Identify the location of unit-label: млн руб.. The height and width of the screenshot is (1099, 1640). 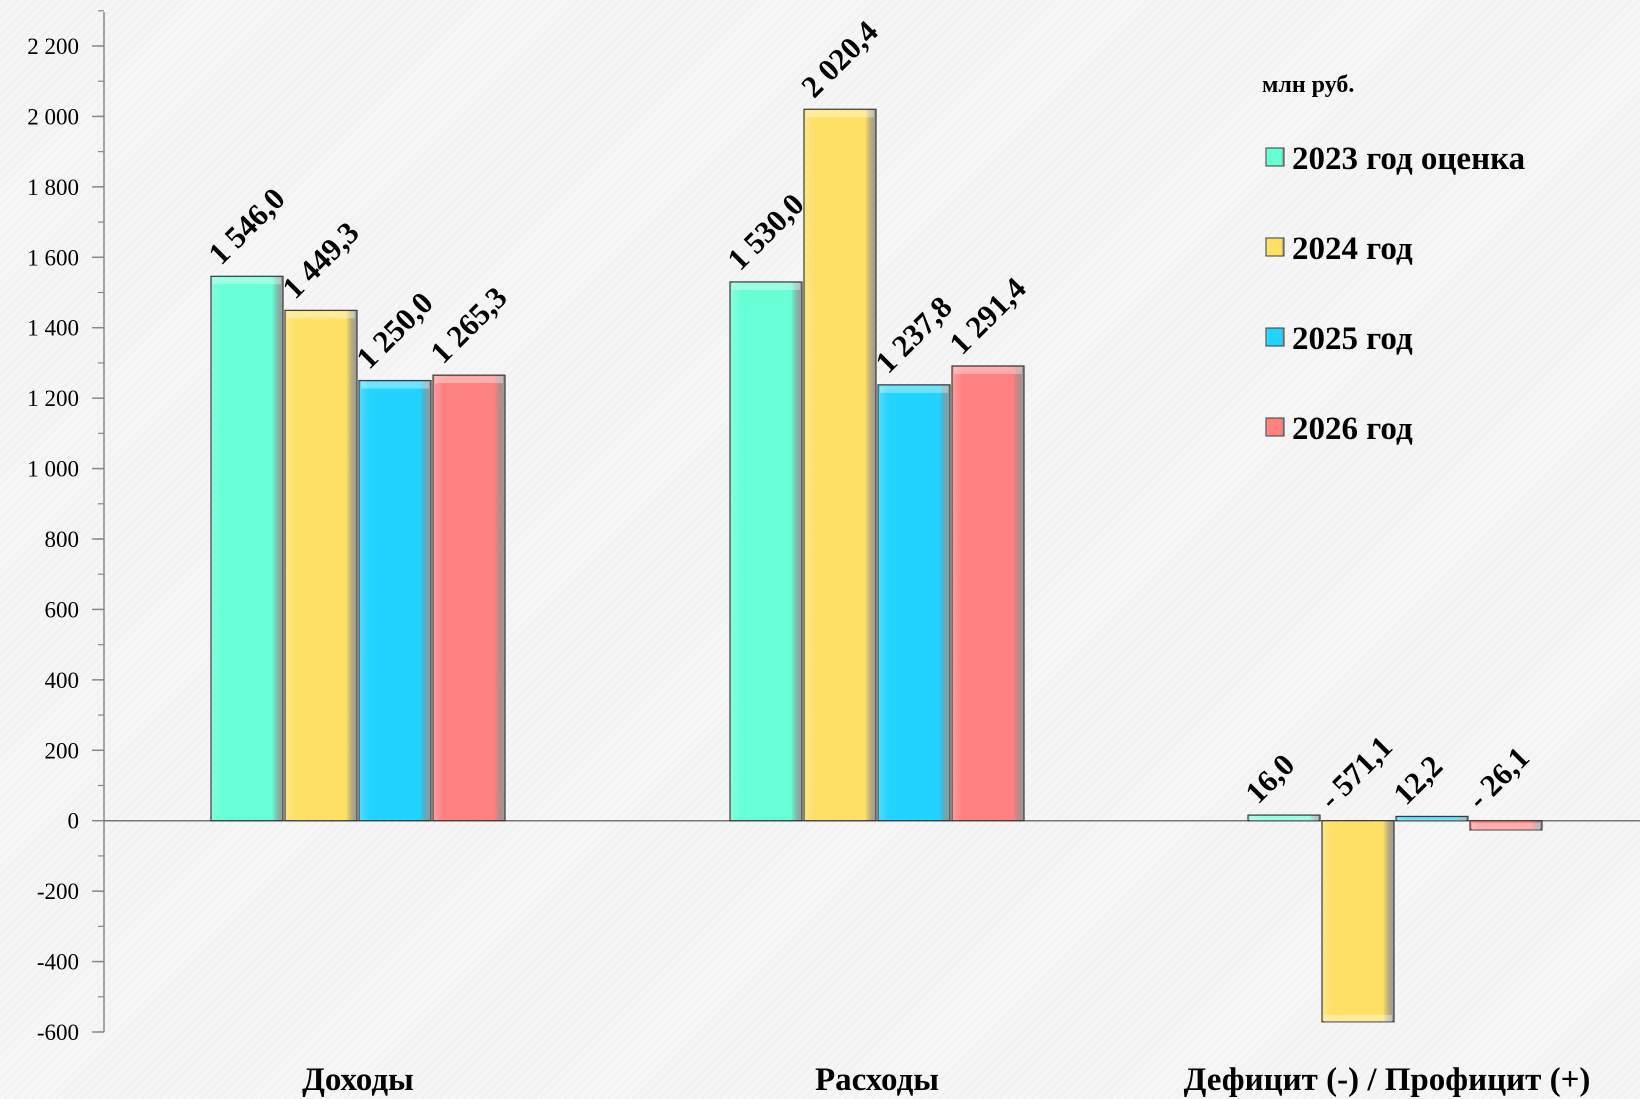
(1308, 85).